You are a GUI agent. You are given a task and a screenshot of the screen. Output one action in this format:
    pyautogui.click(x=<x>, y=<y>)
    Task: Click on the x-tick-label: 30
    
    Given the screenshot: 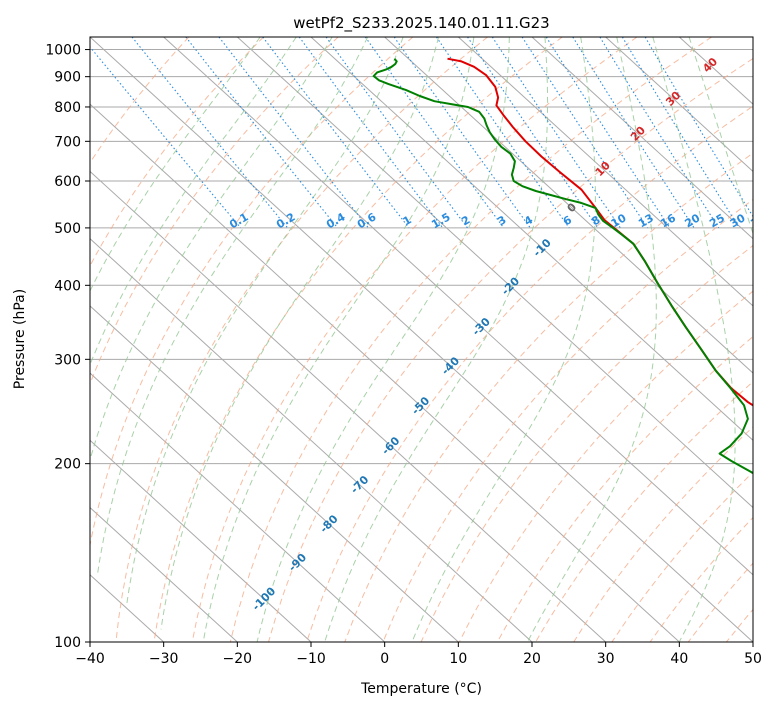 What is the action you would take?
    pyautogui.click(x=606, y=659)
    